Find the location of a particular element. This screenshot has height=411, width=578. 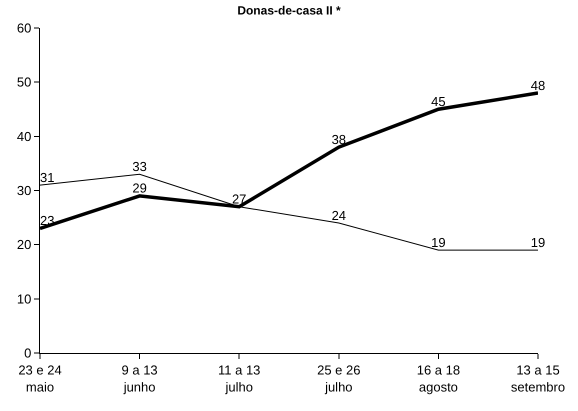

x-tick-label: 23 e 24 maio is located at coordinates (40, 378).